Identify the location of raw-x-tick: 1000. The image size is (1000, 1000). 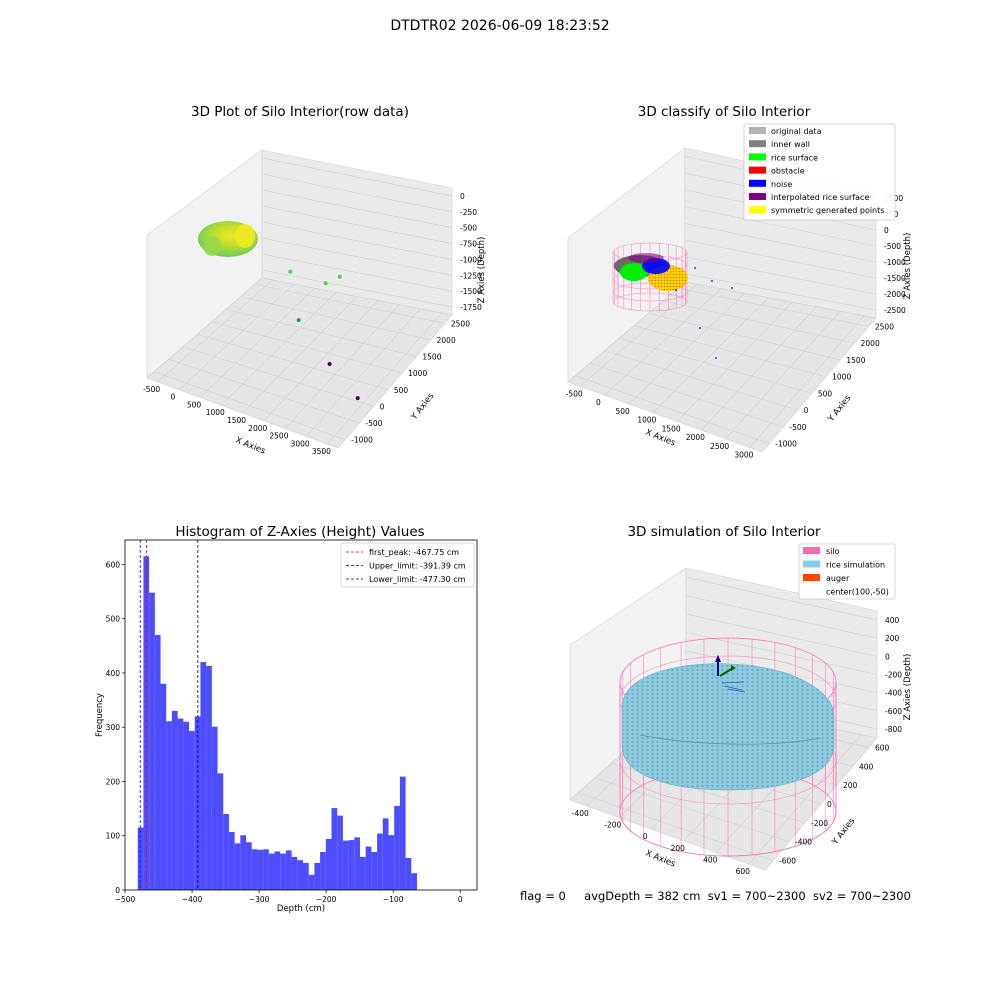
(215, 412).